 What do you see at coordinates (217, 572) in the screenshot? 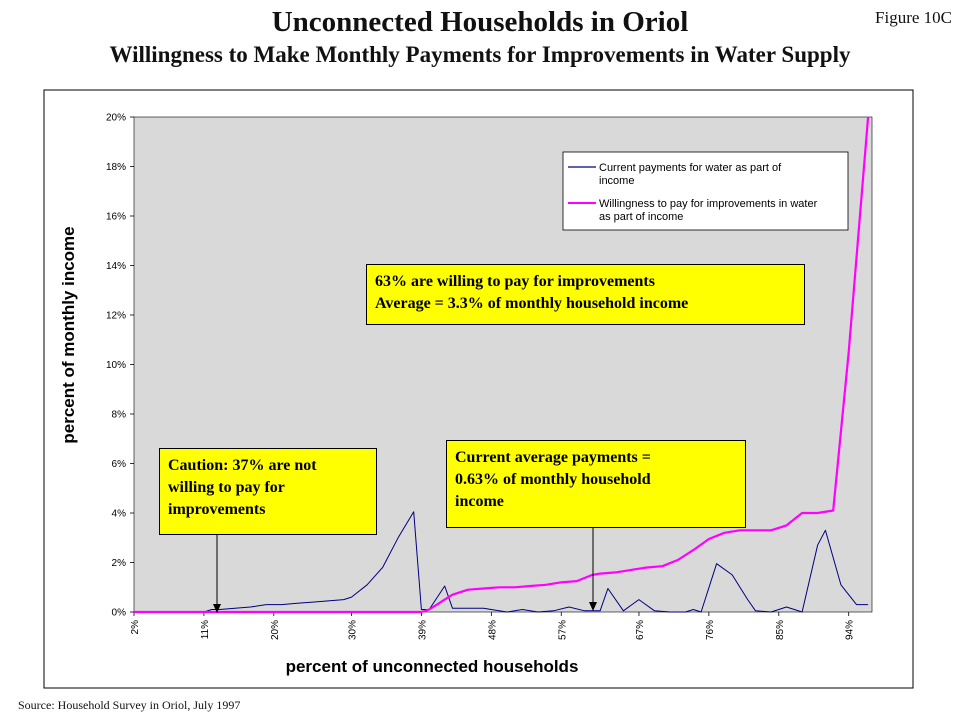
I see `arrow-caution` at bounding box center [217, 572].